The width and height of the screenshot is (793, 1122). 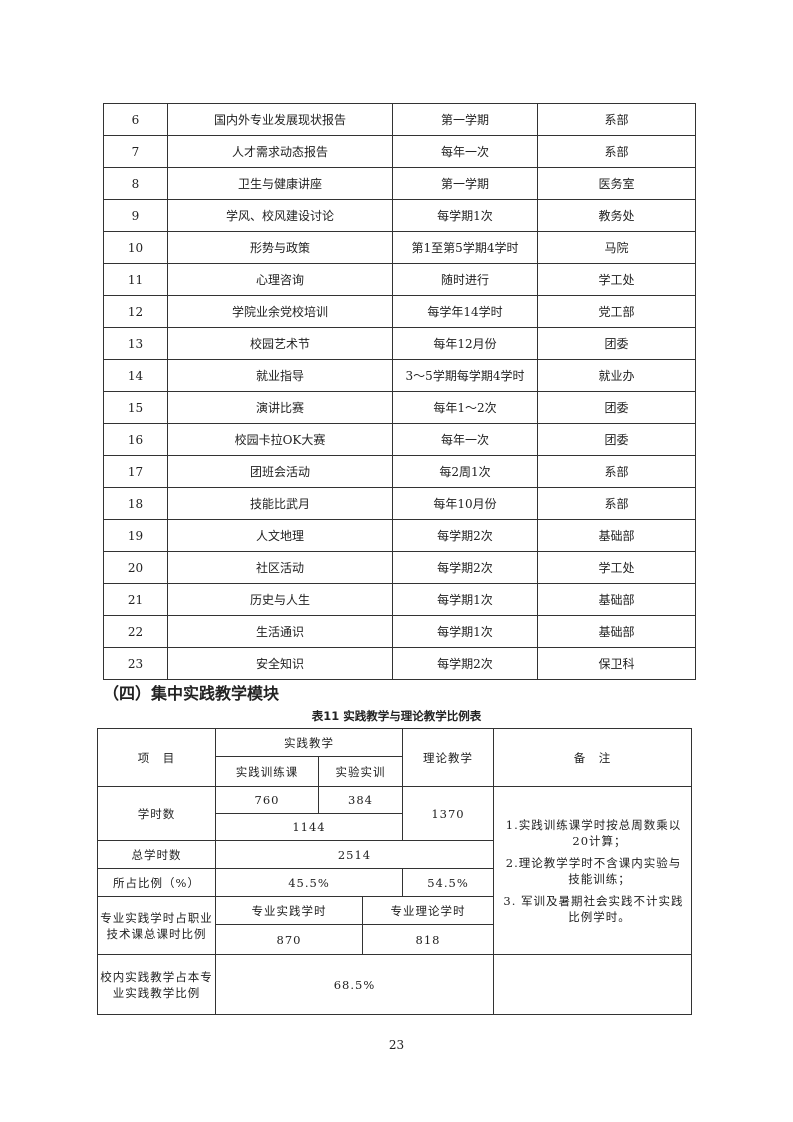 What do you see at coordinates (135, 567) in the screenshot?
I see `row-number: 20` at bounding box center [135, 567].